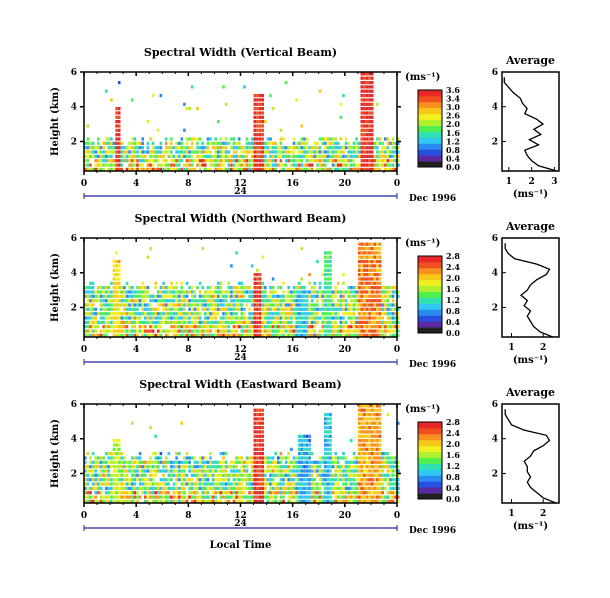  What do you see at coordinates (430, 164) in the screenshot?
I see `colorbar-segment` at bounding box center [430, 164].